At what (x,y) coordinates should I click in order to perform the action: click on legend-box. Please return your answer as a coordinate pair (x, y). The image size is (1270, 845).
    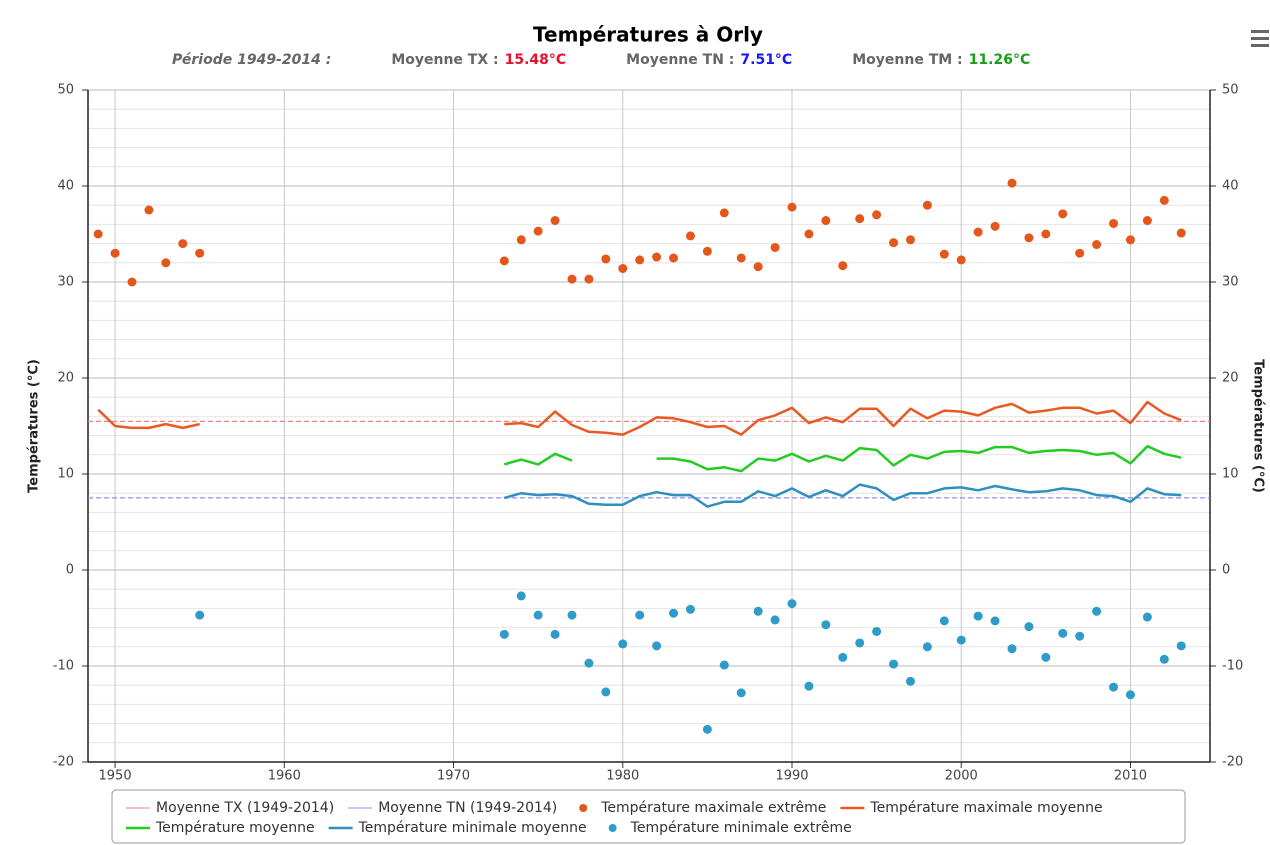
    Looking at the image, I should click on (648, 816).